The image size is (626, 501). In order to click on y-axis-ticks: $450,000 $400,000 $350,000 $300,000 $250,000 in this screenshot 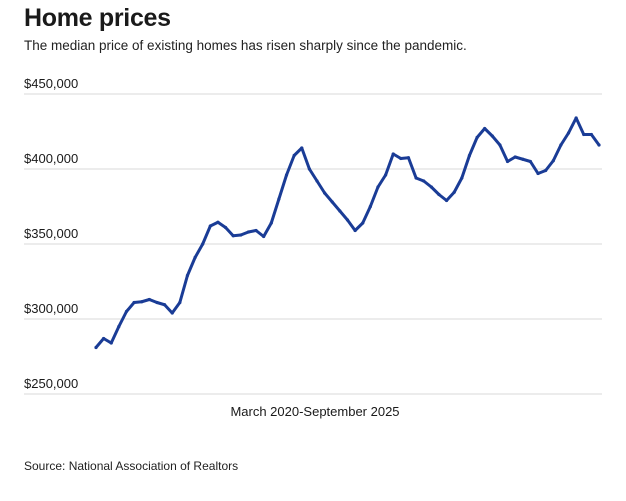, I will do `click(51, 233)`.